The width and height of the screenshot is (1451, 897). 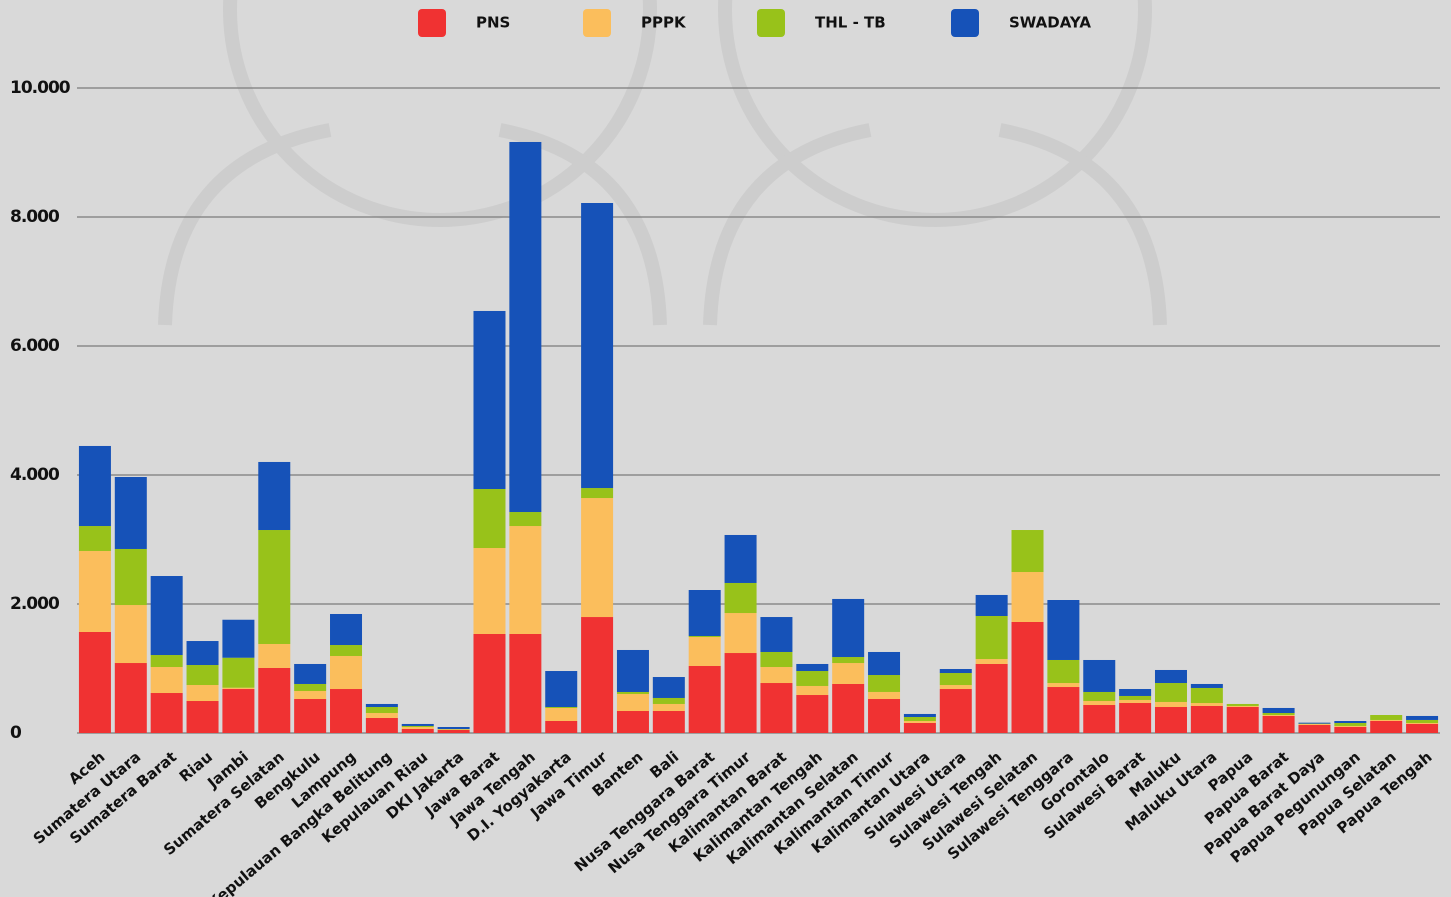 What do you see at coordinates (35, 475) in the screenshot?
I see `y-tick-label: 4.000` at bounding box center [35, 475].